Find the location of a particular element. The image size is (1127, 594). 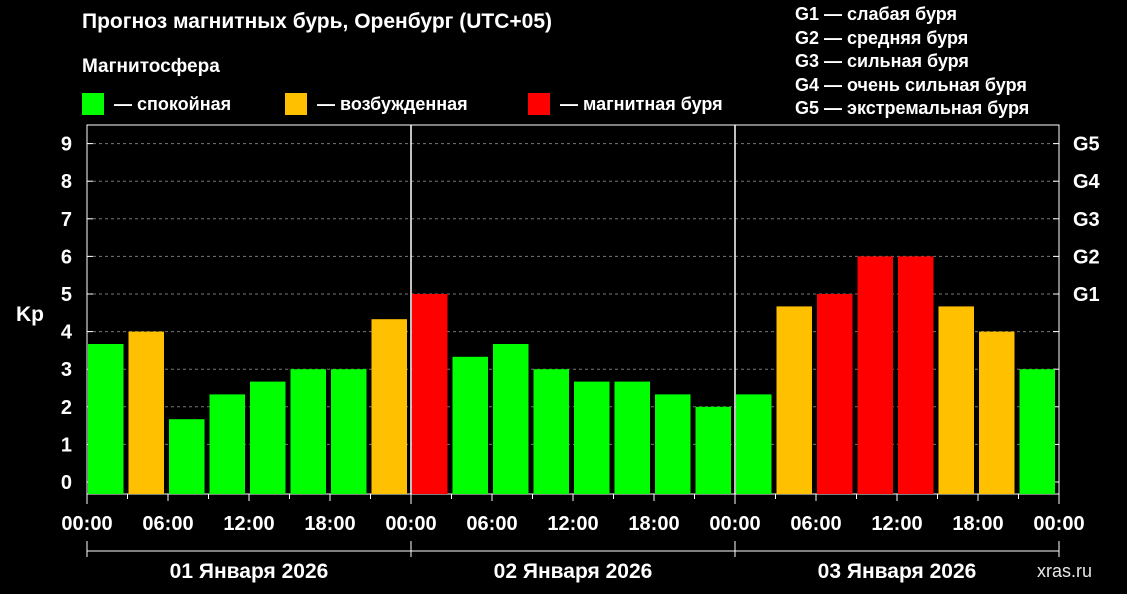

g-axis-label: G5 is located at coordinates (1086, 145).